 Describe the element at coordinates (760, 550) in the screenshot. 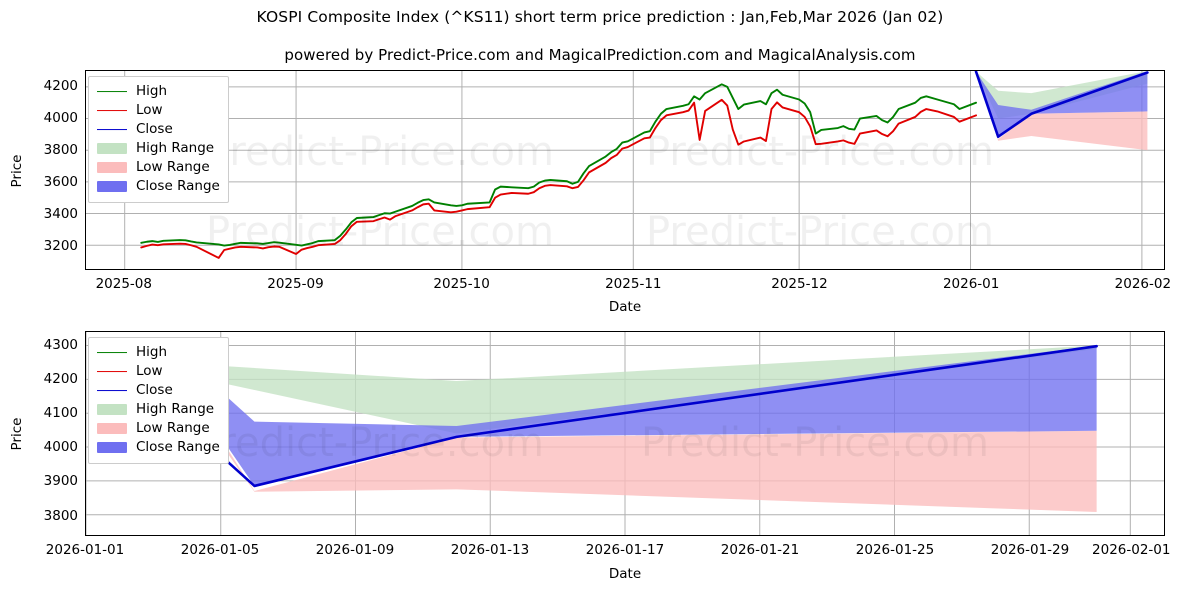

I see `x-tick-label: 2026-01-21` at that location.